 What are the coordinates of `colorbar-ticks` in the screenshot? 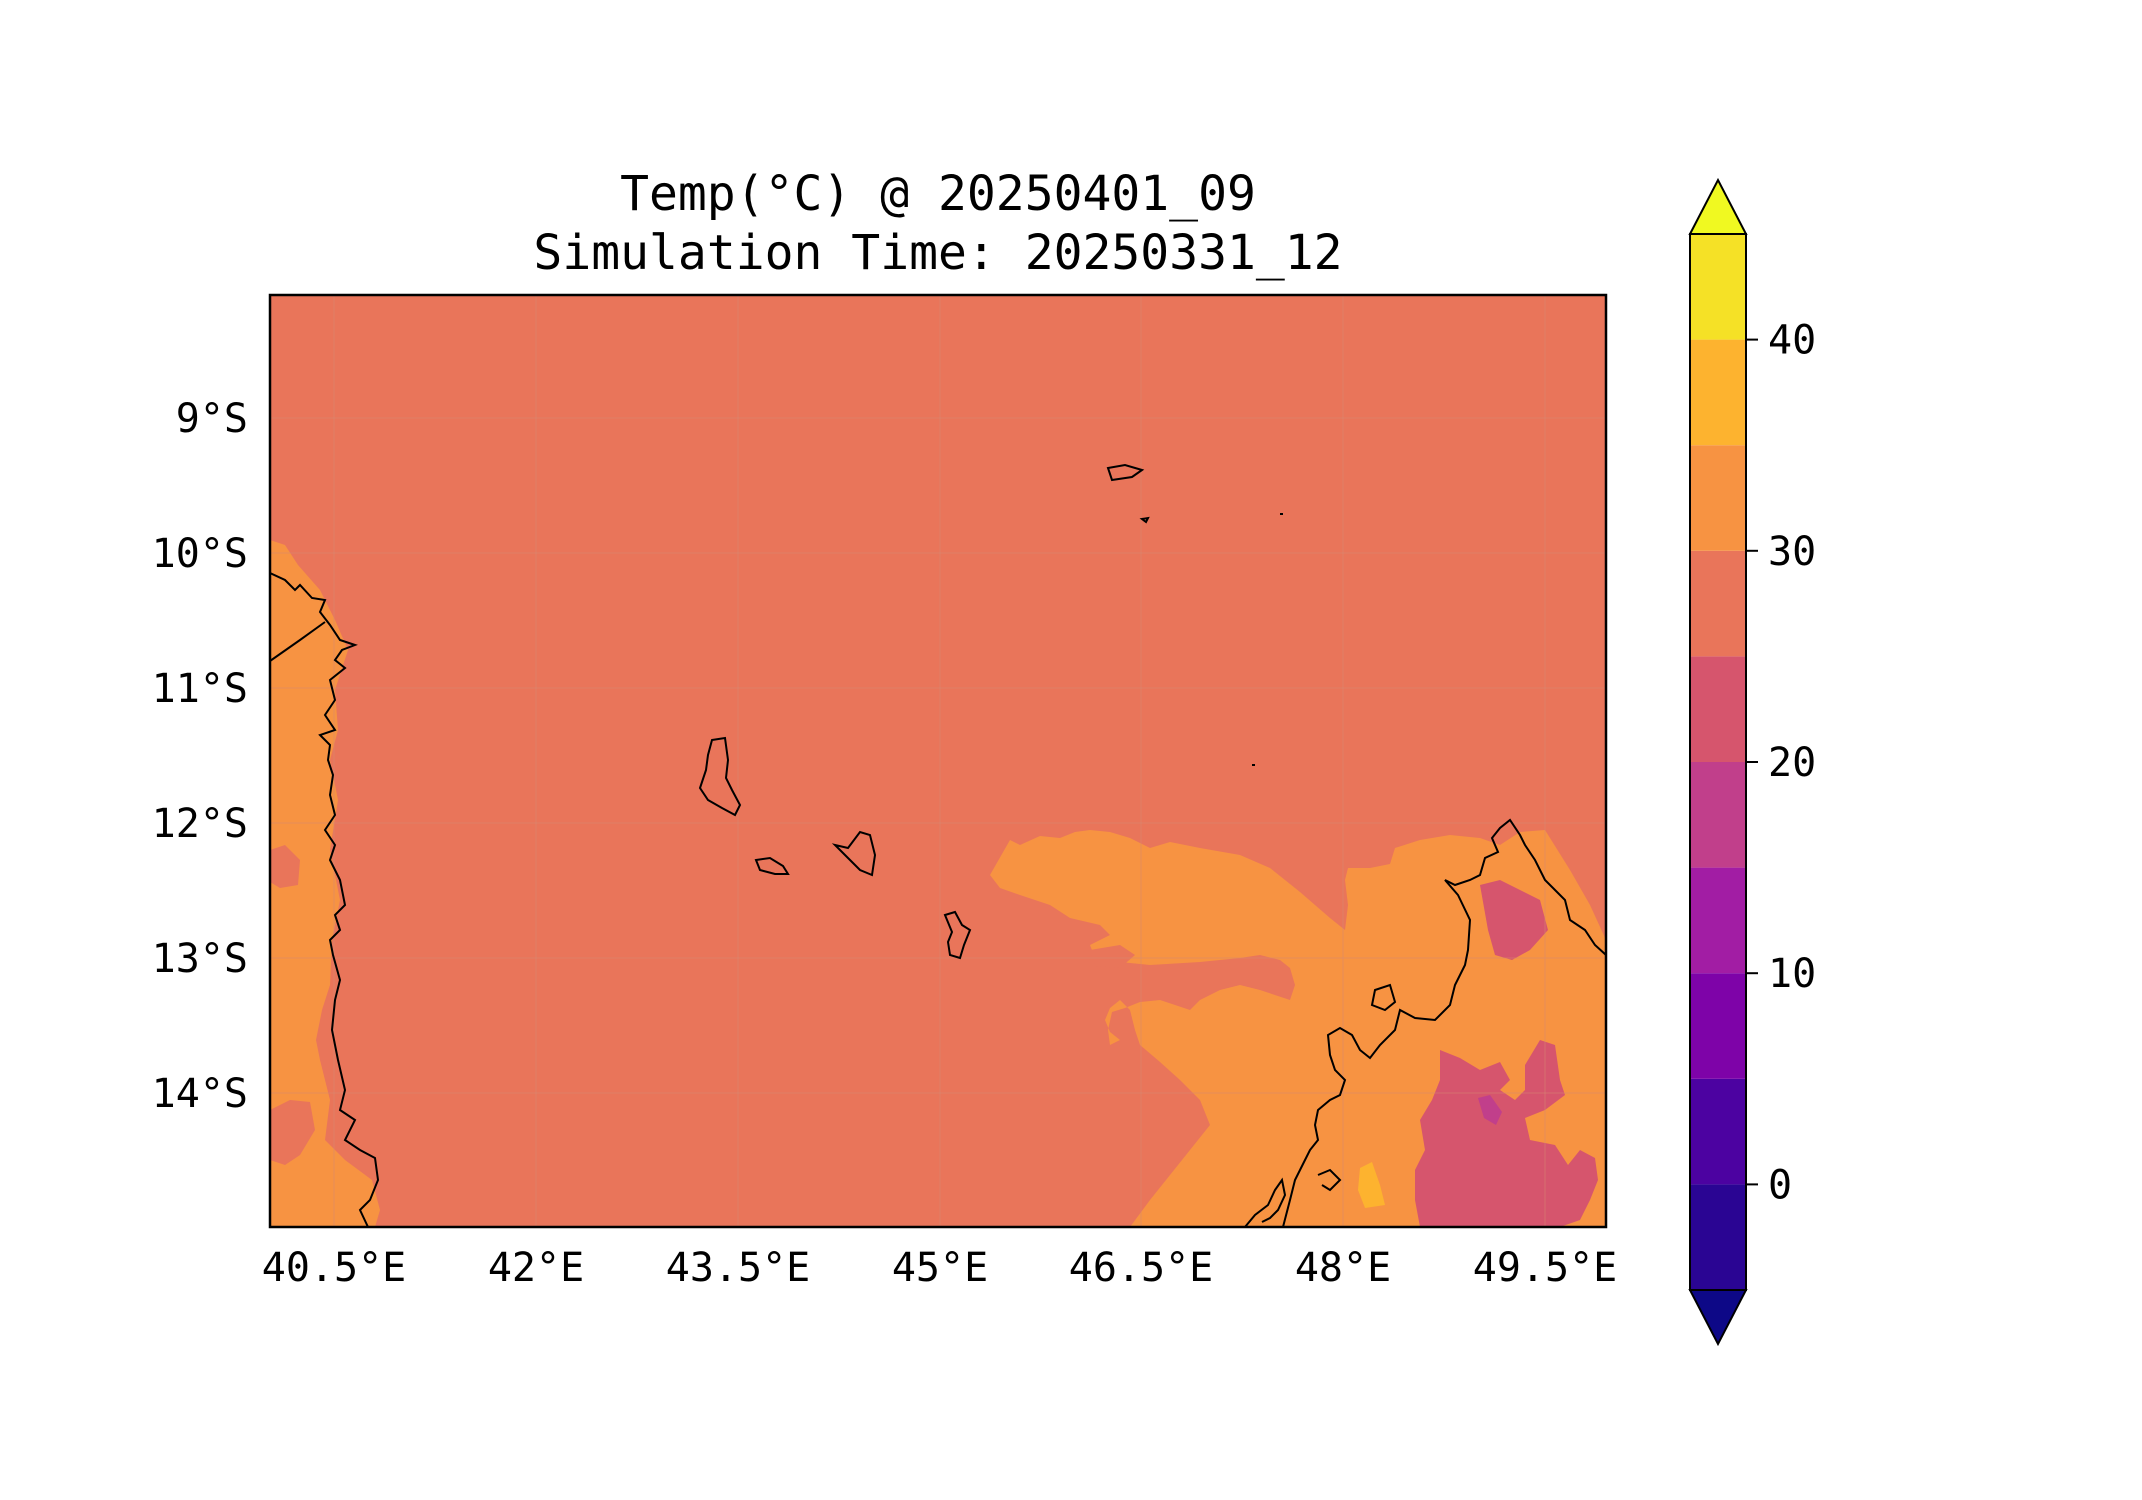 It's located at (1752, 762).